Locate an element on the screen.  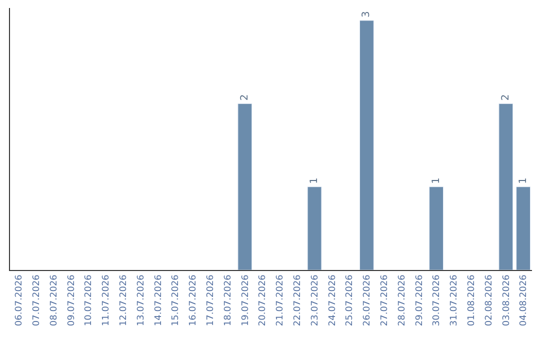
x-tick-label: 20.07.2026 is located at coordinates (263, 300).